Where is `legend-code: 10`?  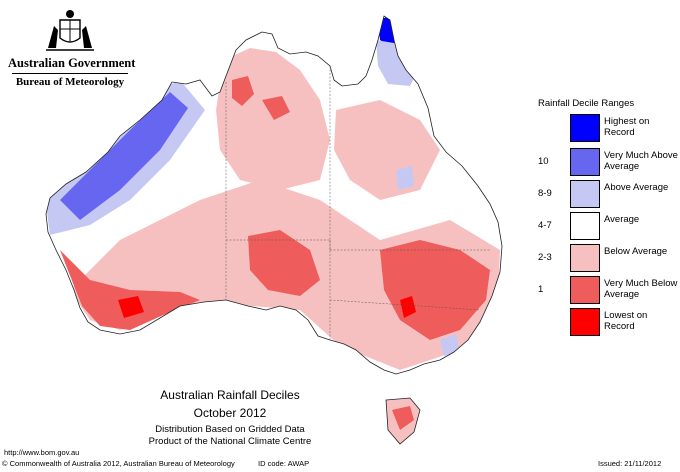 legend-code: 10 is located at coordinates (543, 161).